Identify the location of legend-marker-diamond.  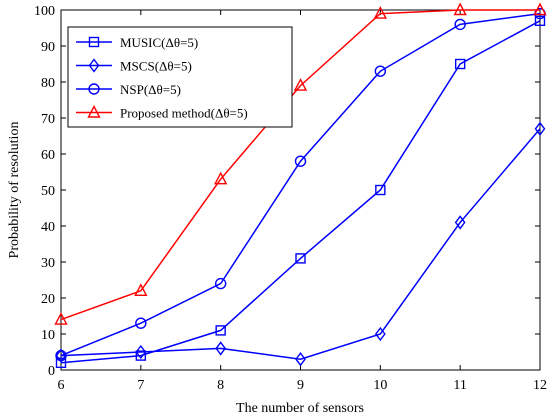
(94, 65).